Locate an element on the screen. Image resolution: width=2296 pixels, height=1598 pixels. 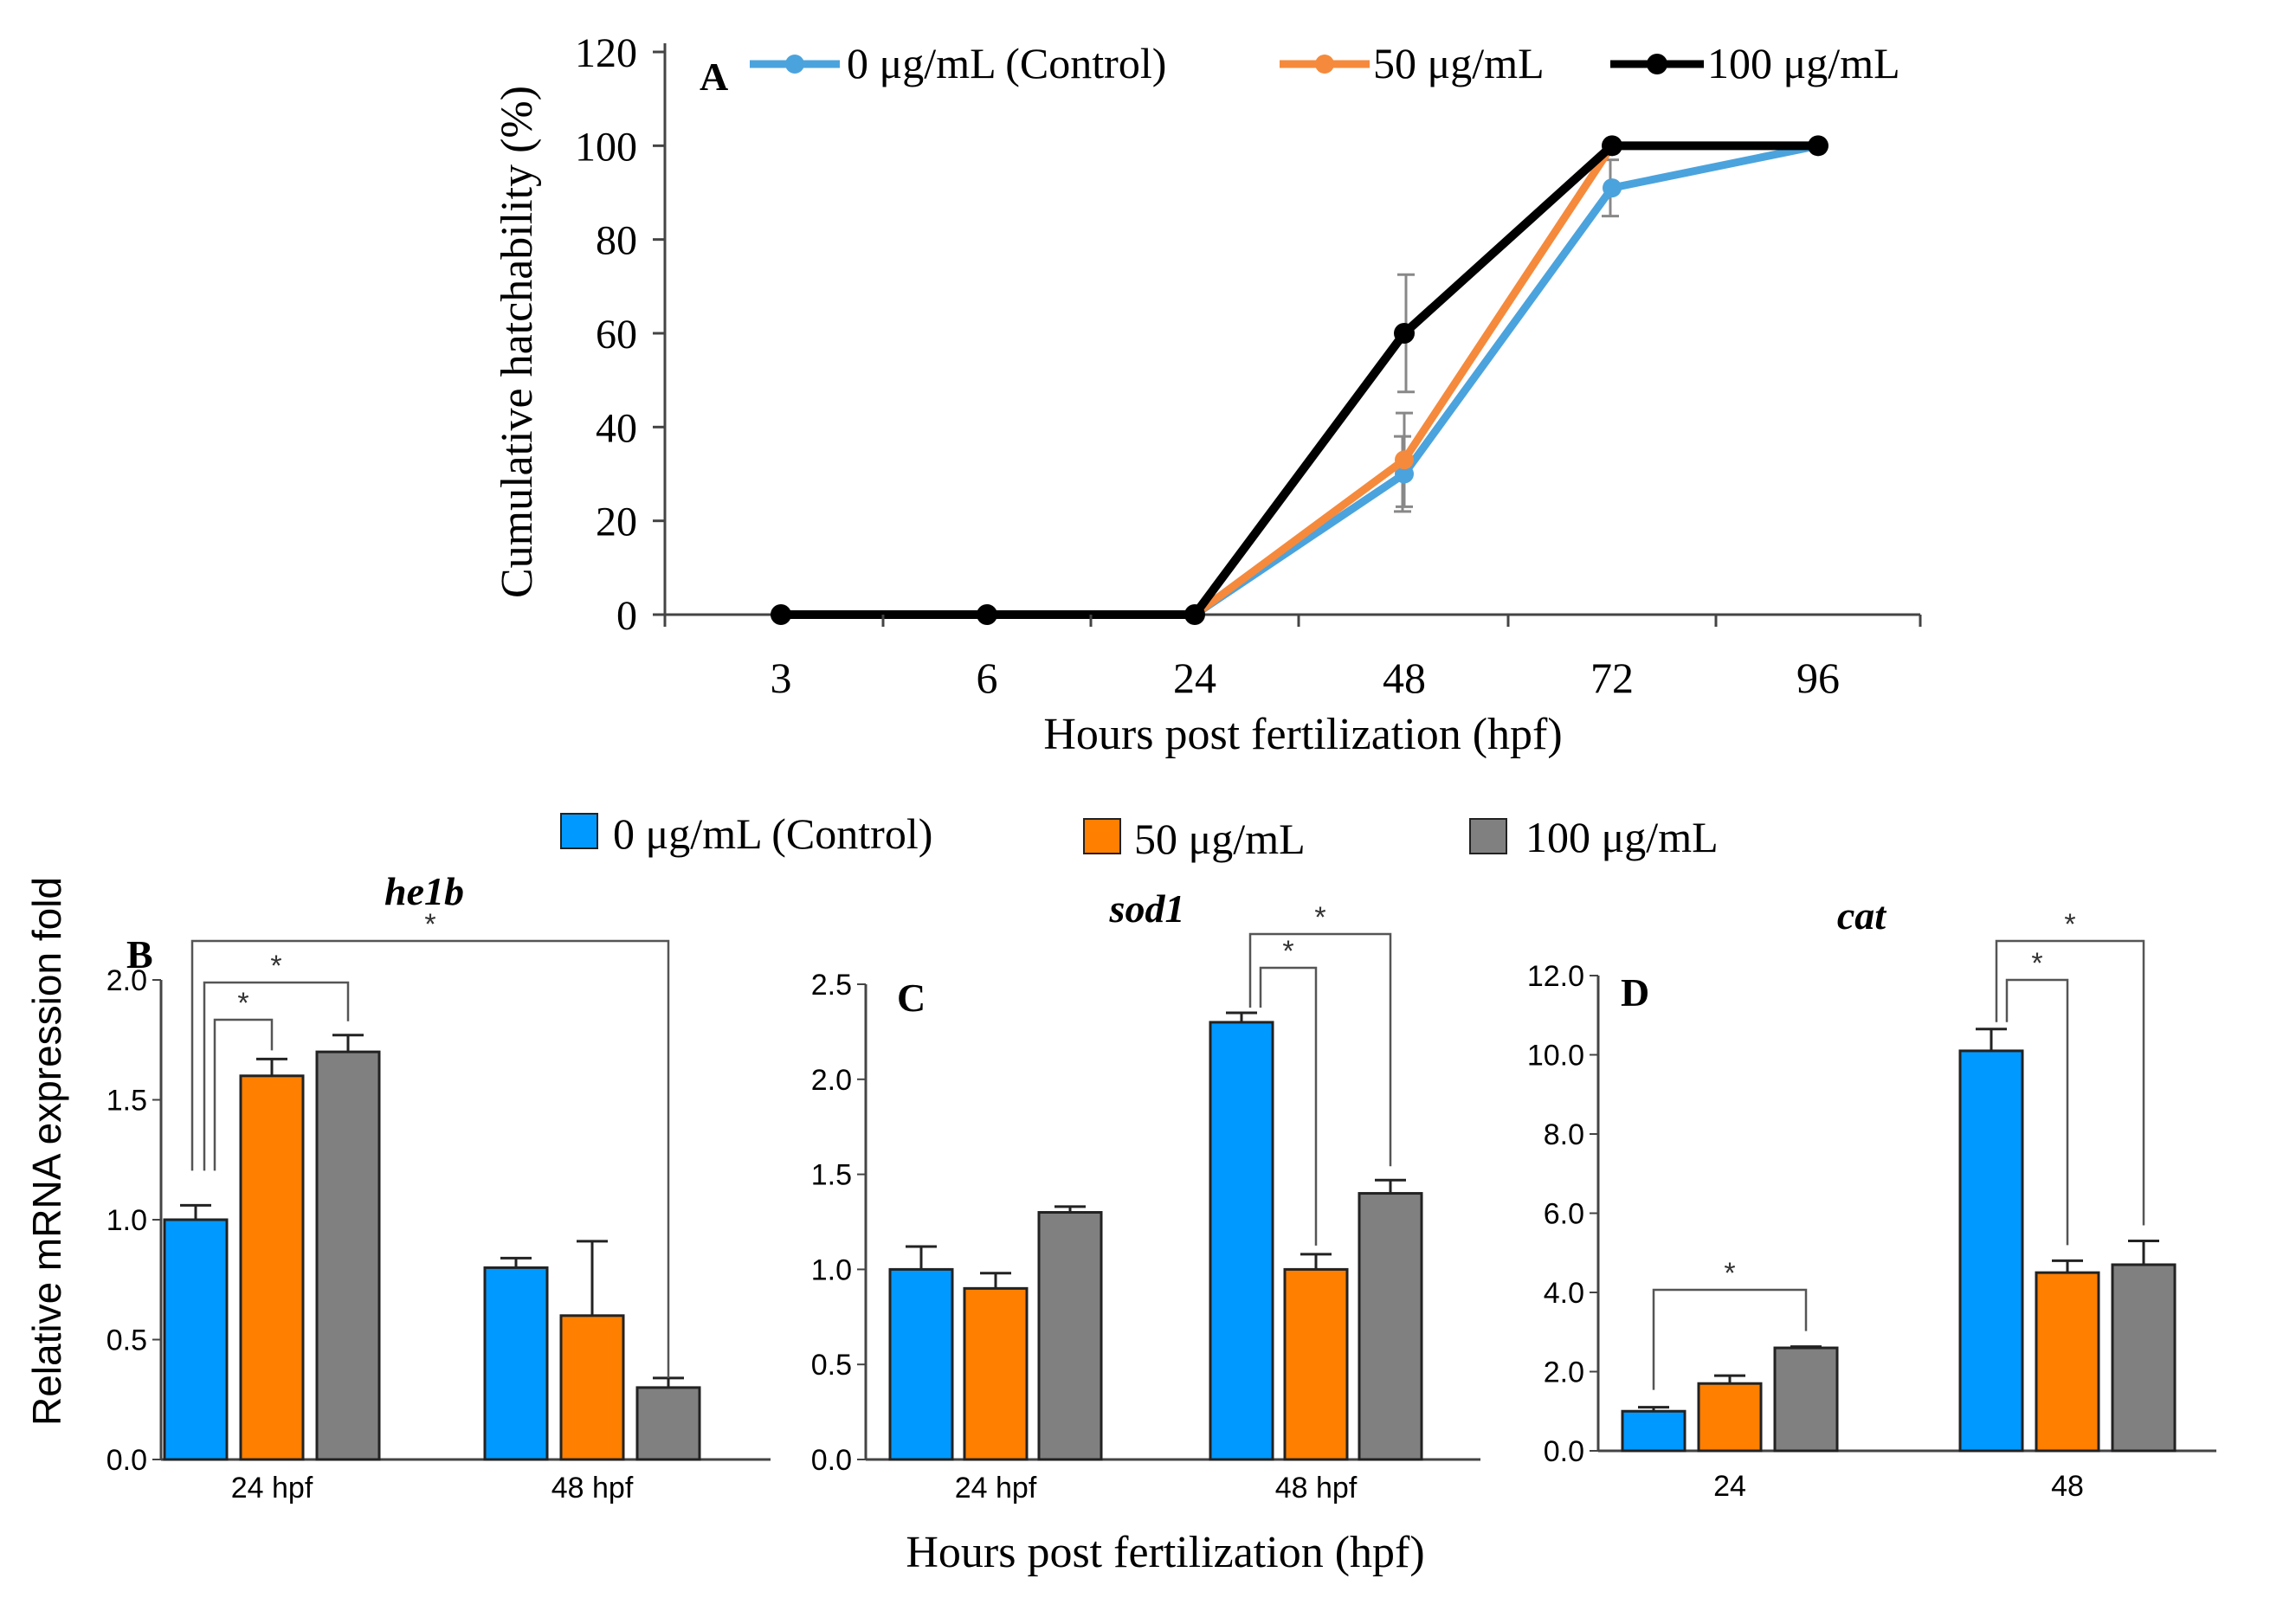
panel-b-x-tick-label: 24 hpf is located at coordinates (272, 1488).